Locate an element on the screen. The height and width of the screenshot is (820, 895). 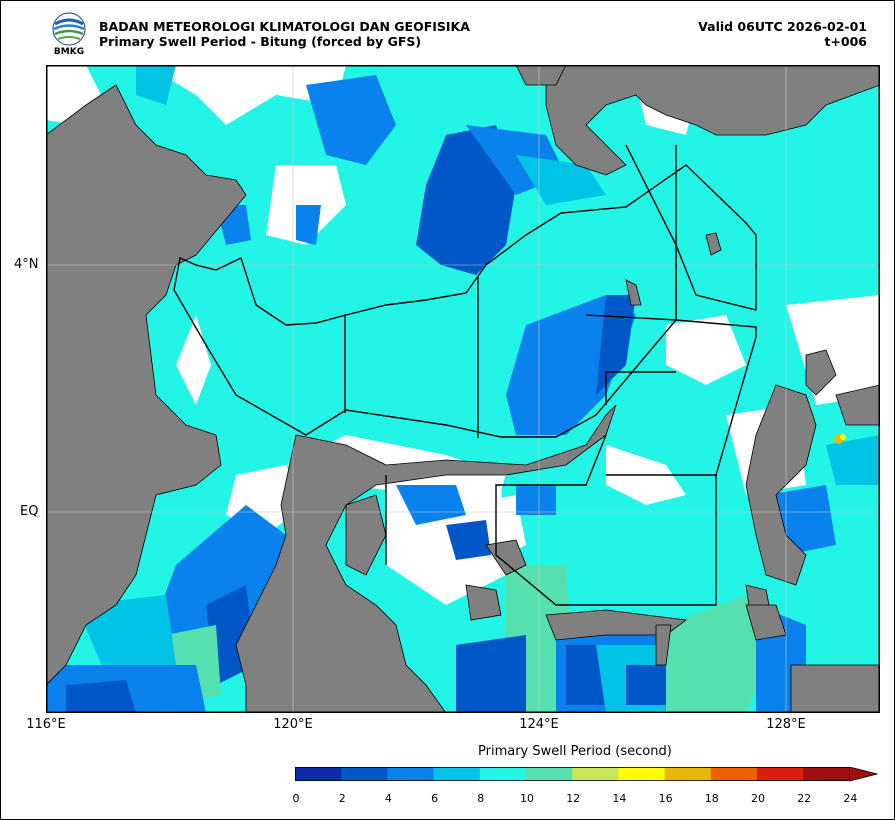
lat-label-eq: EQ is located at coordinates (29, 511).